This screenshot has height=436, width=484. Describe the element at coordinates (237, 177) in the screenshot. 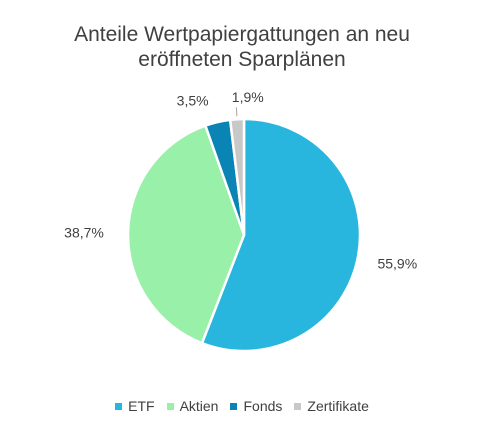

I see `pie-slice-zertifikate` at that location.